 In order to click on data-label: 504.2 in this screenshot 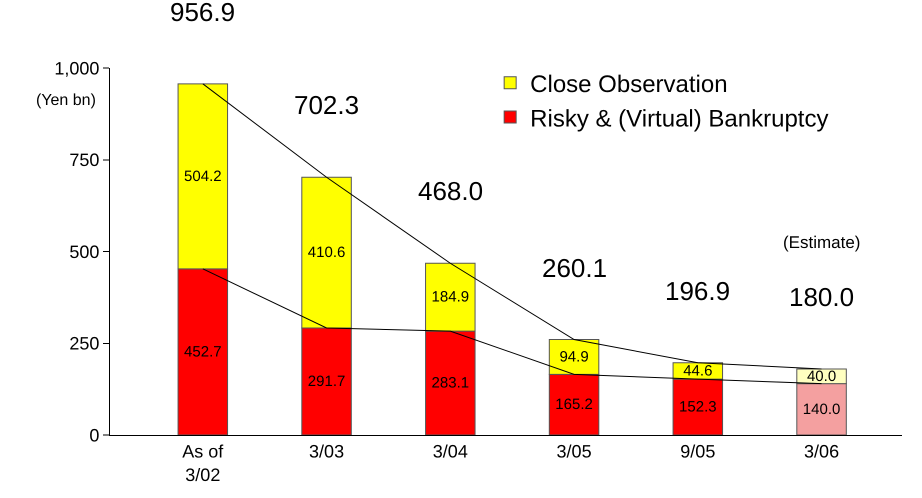, I will do `click(203, 176)`.